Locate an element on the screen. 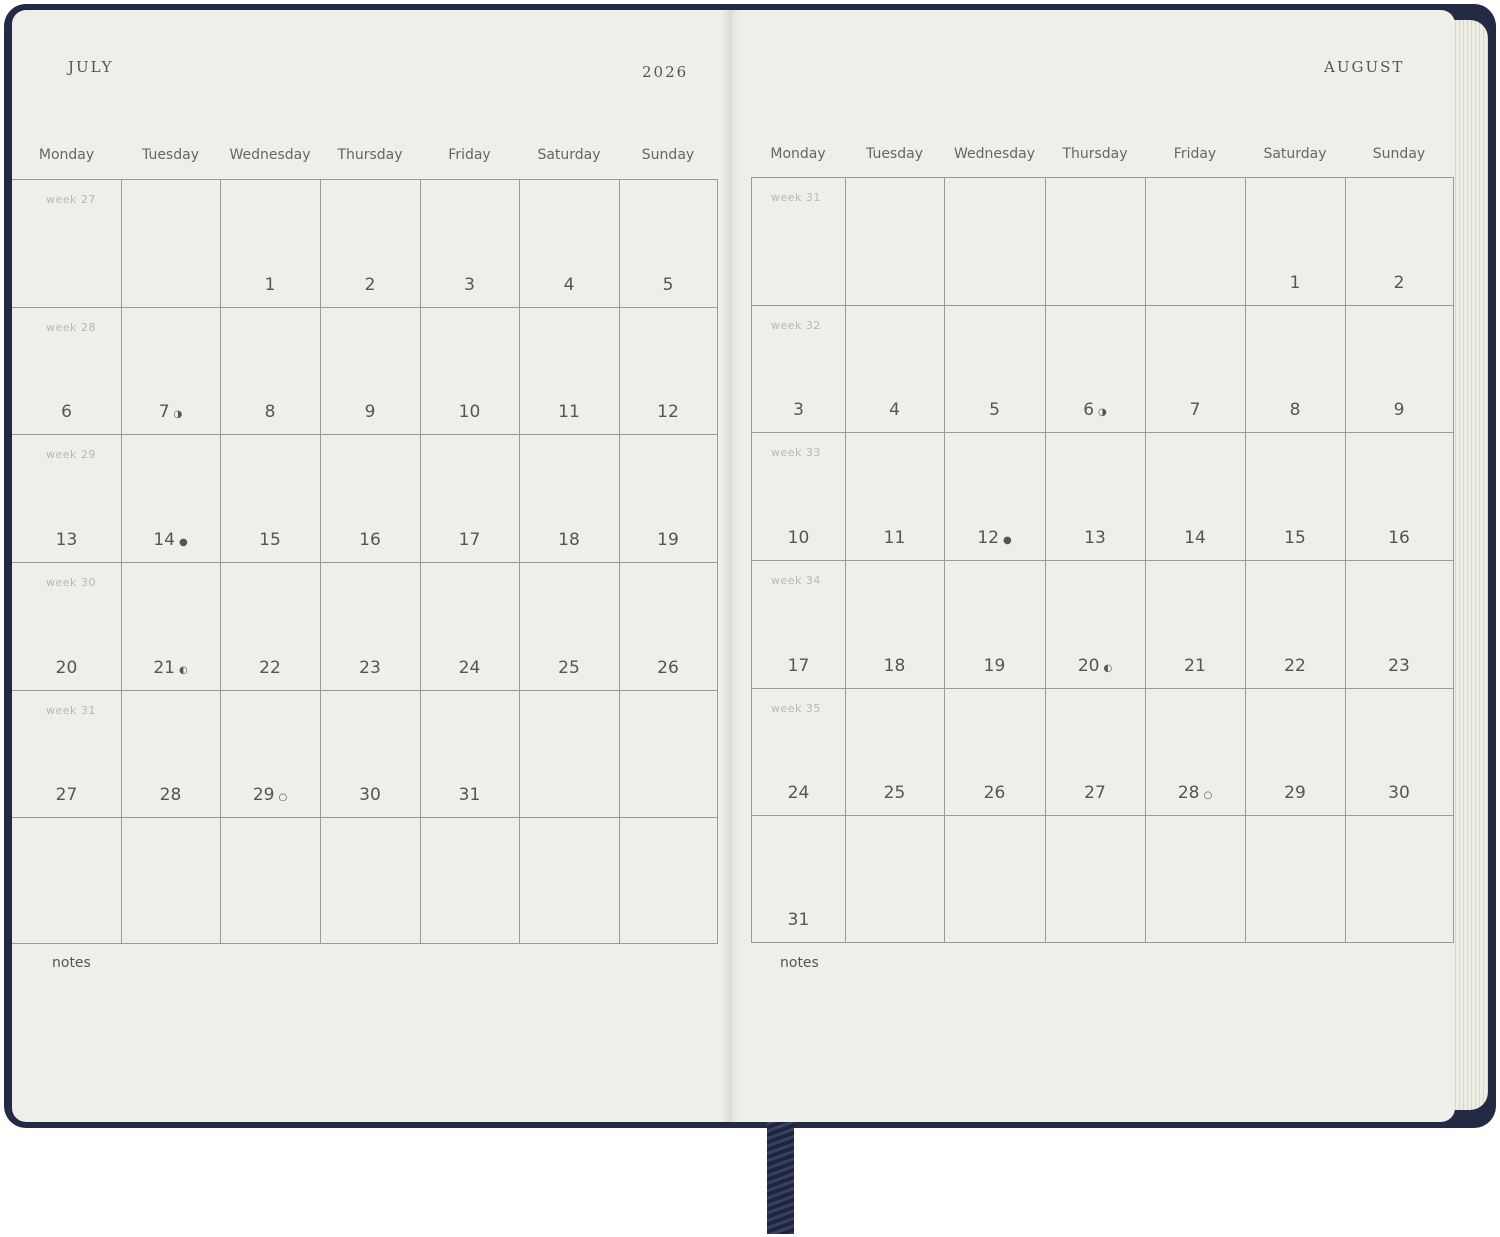  day-number: 21 ◐ is located at coordinates (170, 668).